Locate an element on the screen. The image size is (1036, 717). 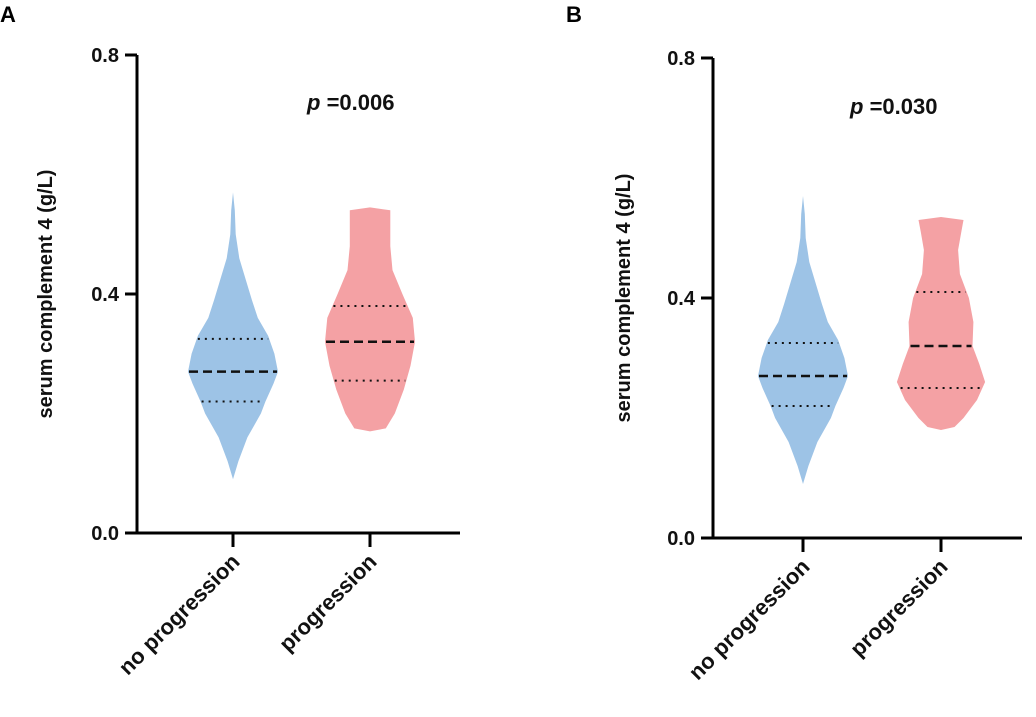
p-value-annotation: p =0.006 is located at coordinates (350, 102).